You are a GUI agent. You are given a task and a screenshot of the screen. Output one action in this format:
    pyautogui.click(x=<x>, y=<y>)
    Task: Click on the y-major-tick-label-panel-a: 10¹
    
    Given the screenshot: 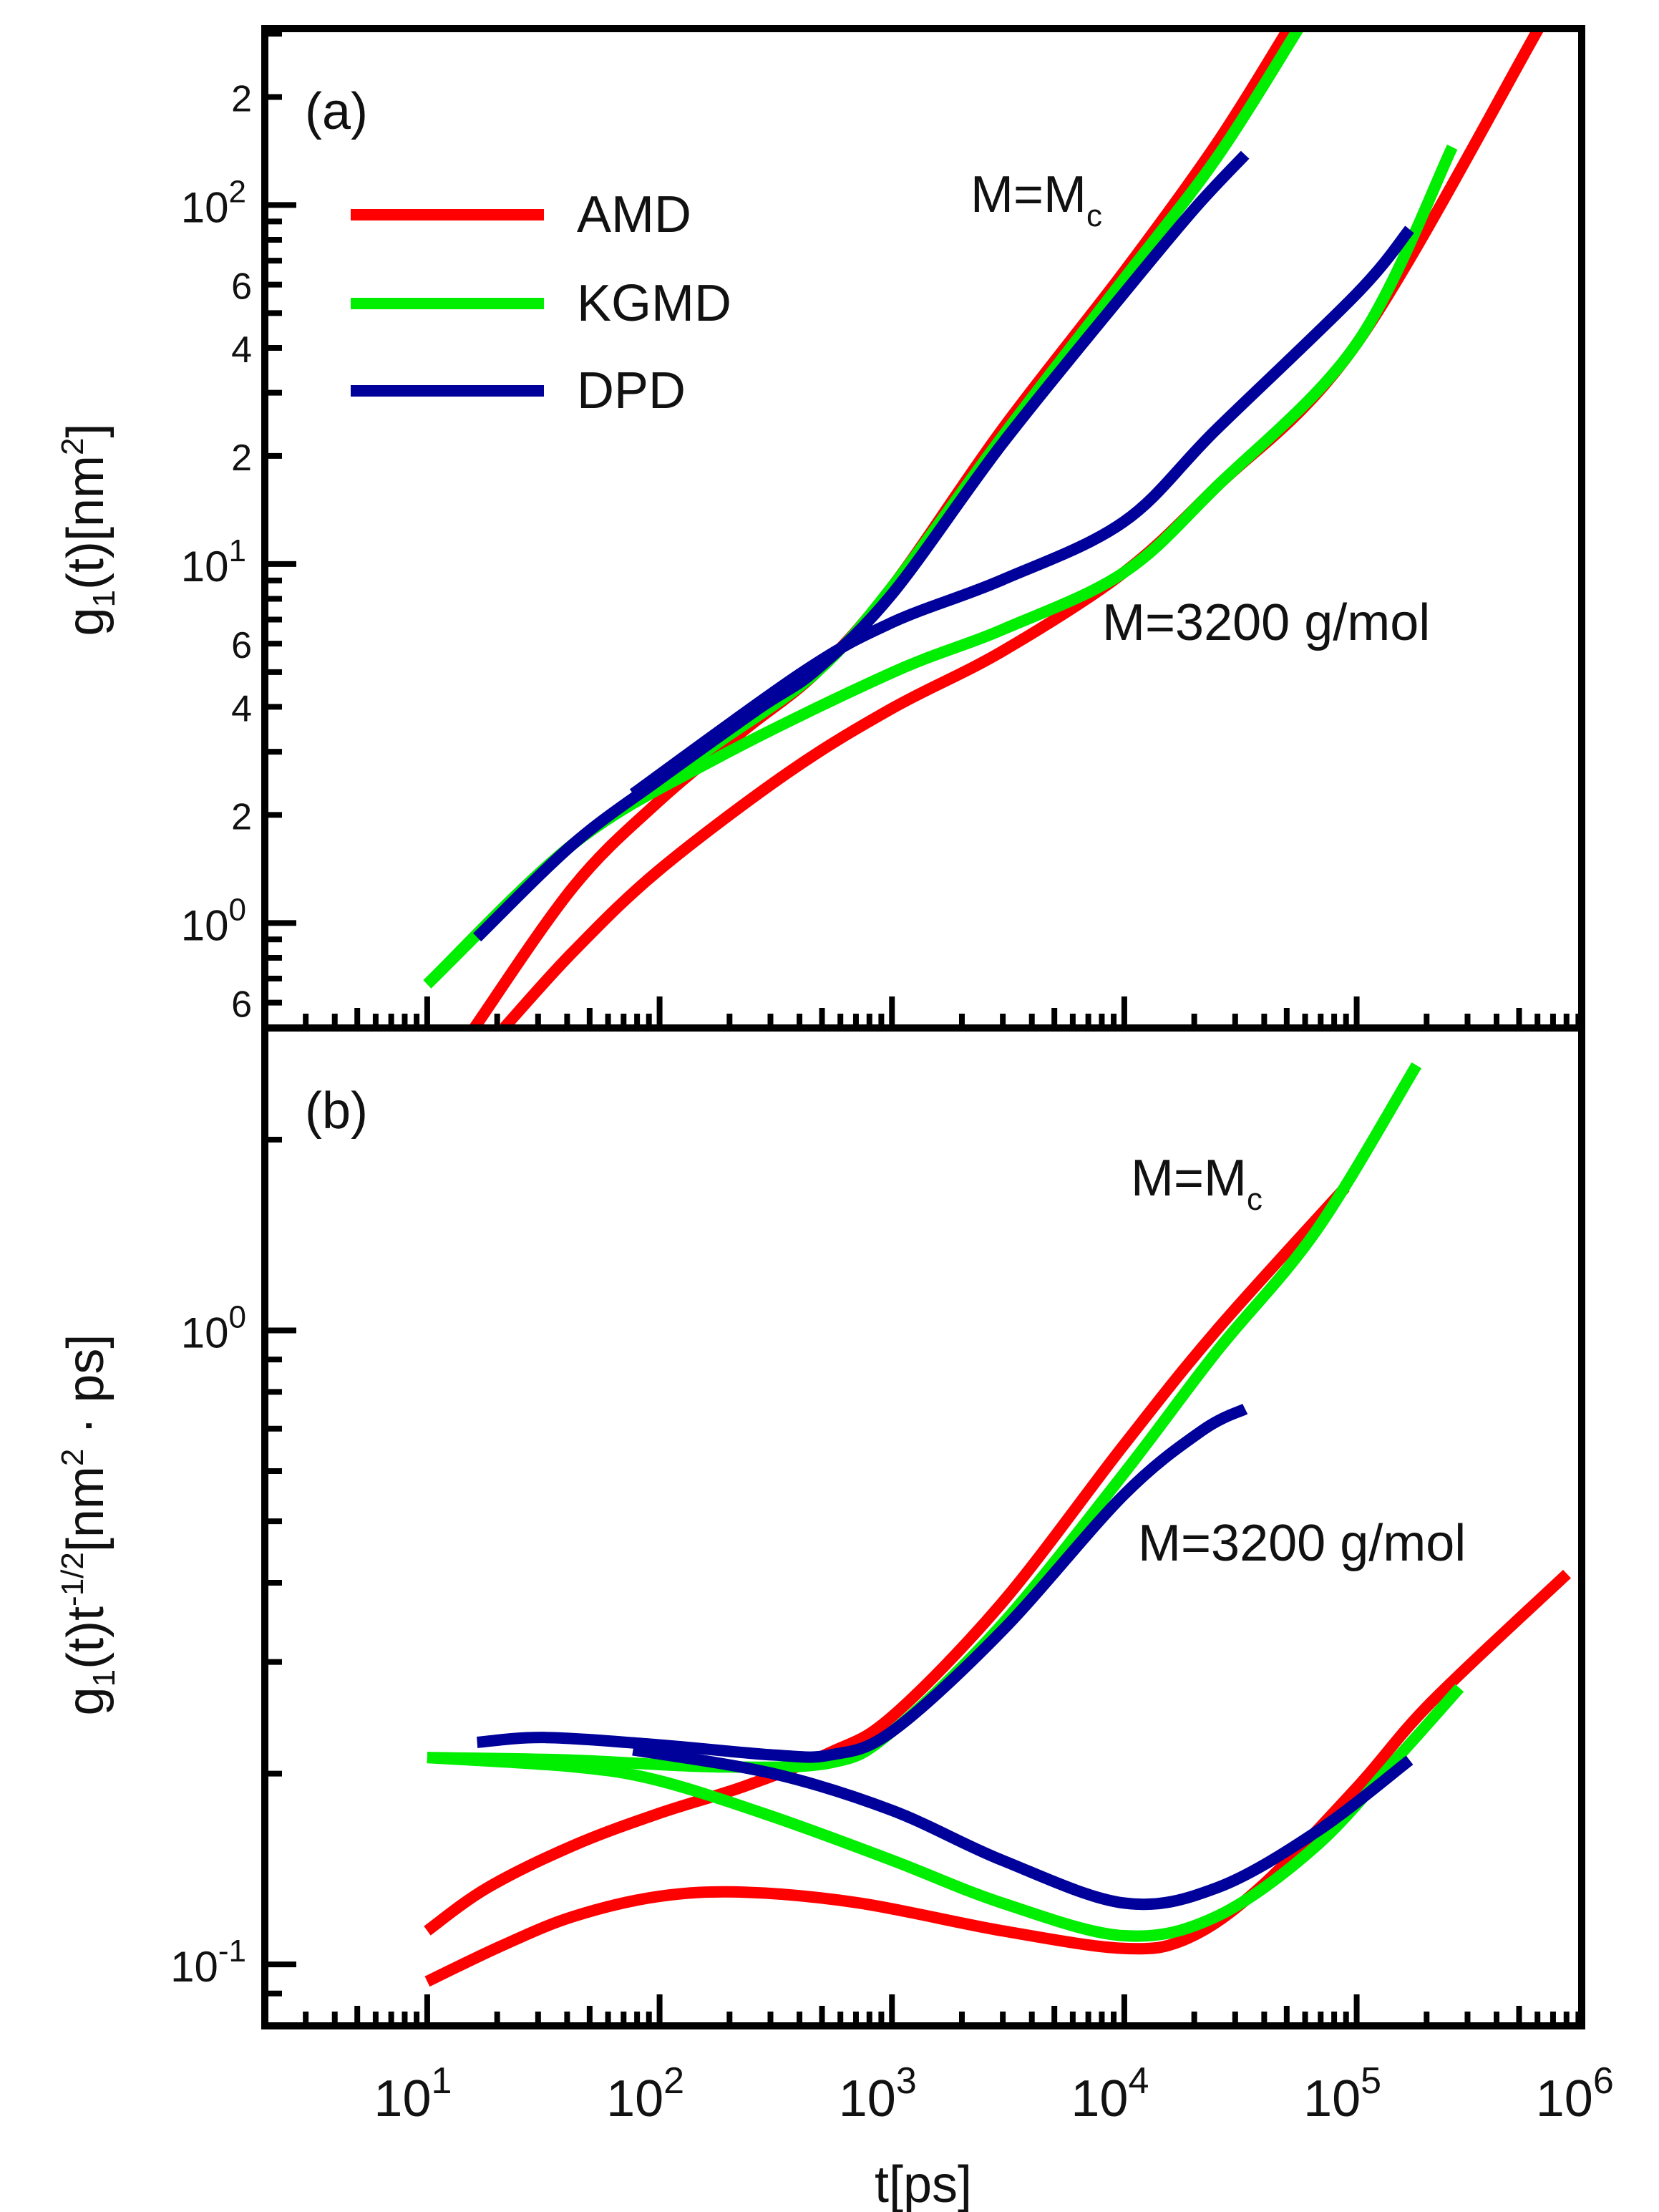 What is the action you would take?
    pyautogui.click(x=213, y=562)
    